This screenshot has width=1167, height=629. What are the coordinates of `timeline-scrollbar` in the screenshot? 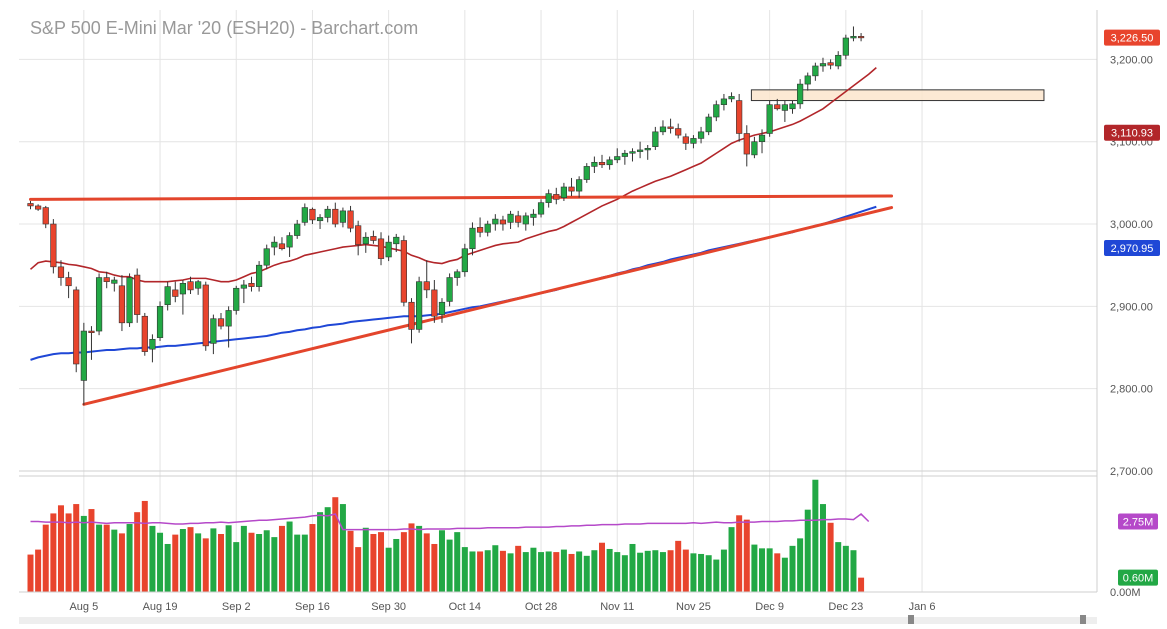 It's located at (558, 619).